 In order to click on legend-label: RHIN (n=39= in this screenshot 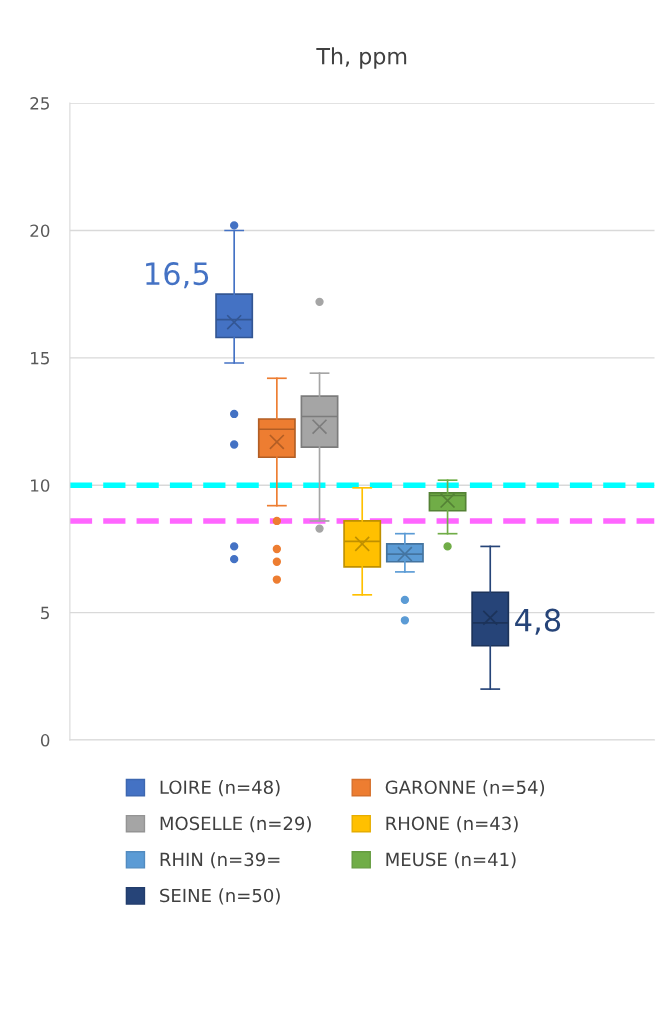, I will do `click(220, 860)`.